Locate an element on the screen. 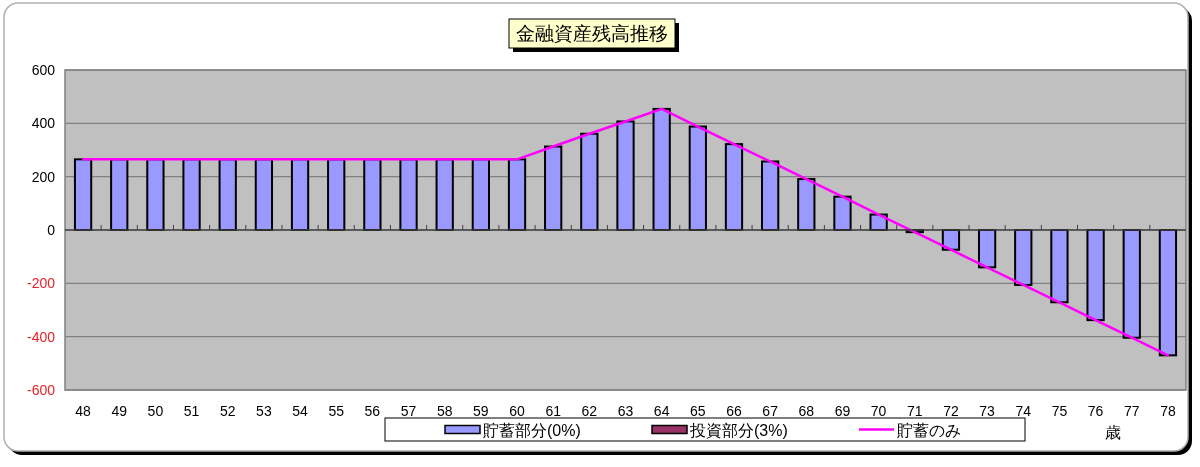  y-tick-label: 0 is located at coordinates (51, 230).